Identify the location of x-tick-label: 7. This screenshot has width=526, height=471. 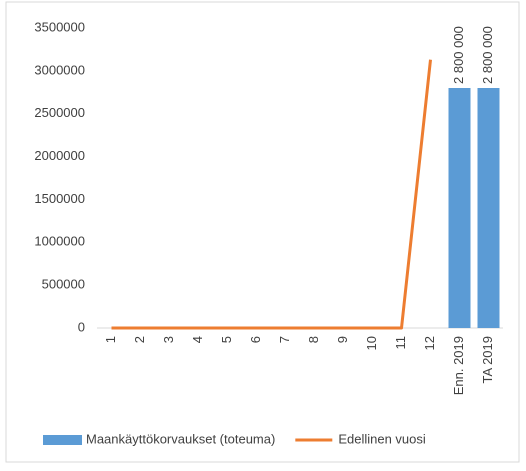
(284, 339).